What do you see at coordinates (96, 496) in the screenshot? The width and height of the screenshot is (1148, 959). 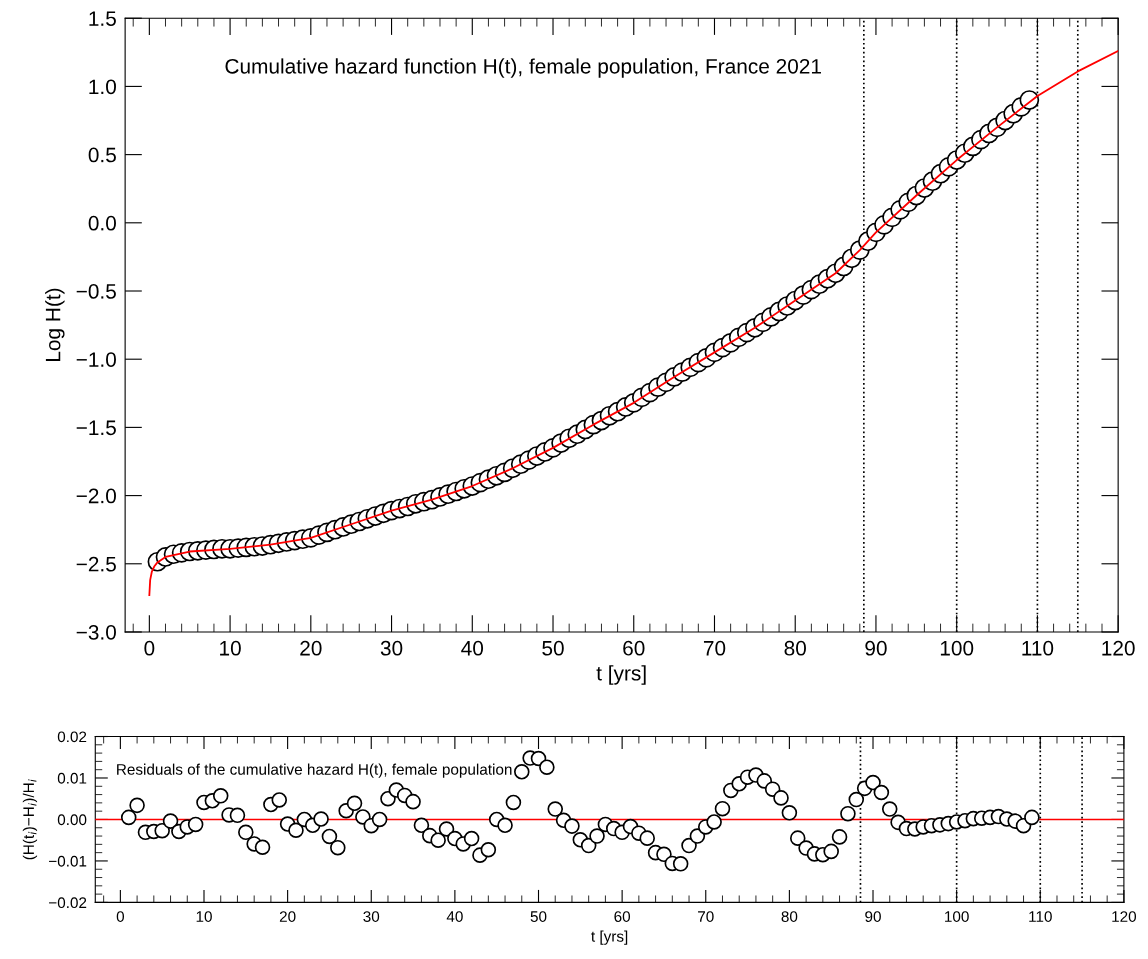 I see `y-tick-label: −2.0` at bounding box center [96, 496].